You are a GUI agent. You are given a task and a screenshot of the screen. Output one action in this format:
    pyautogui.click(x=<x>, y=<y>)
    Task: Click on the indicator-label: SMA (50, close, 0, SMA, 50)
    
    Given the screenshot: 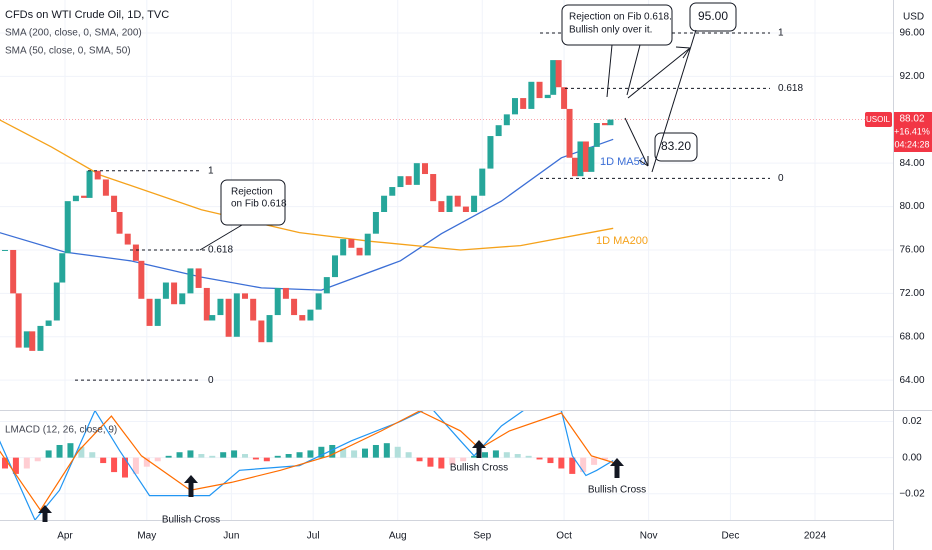 What is the action you would take?
    pyautogui.click(x=68, y=51)
    